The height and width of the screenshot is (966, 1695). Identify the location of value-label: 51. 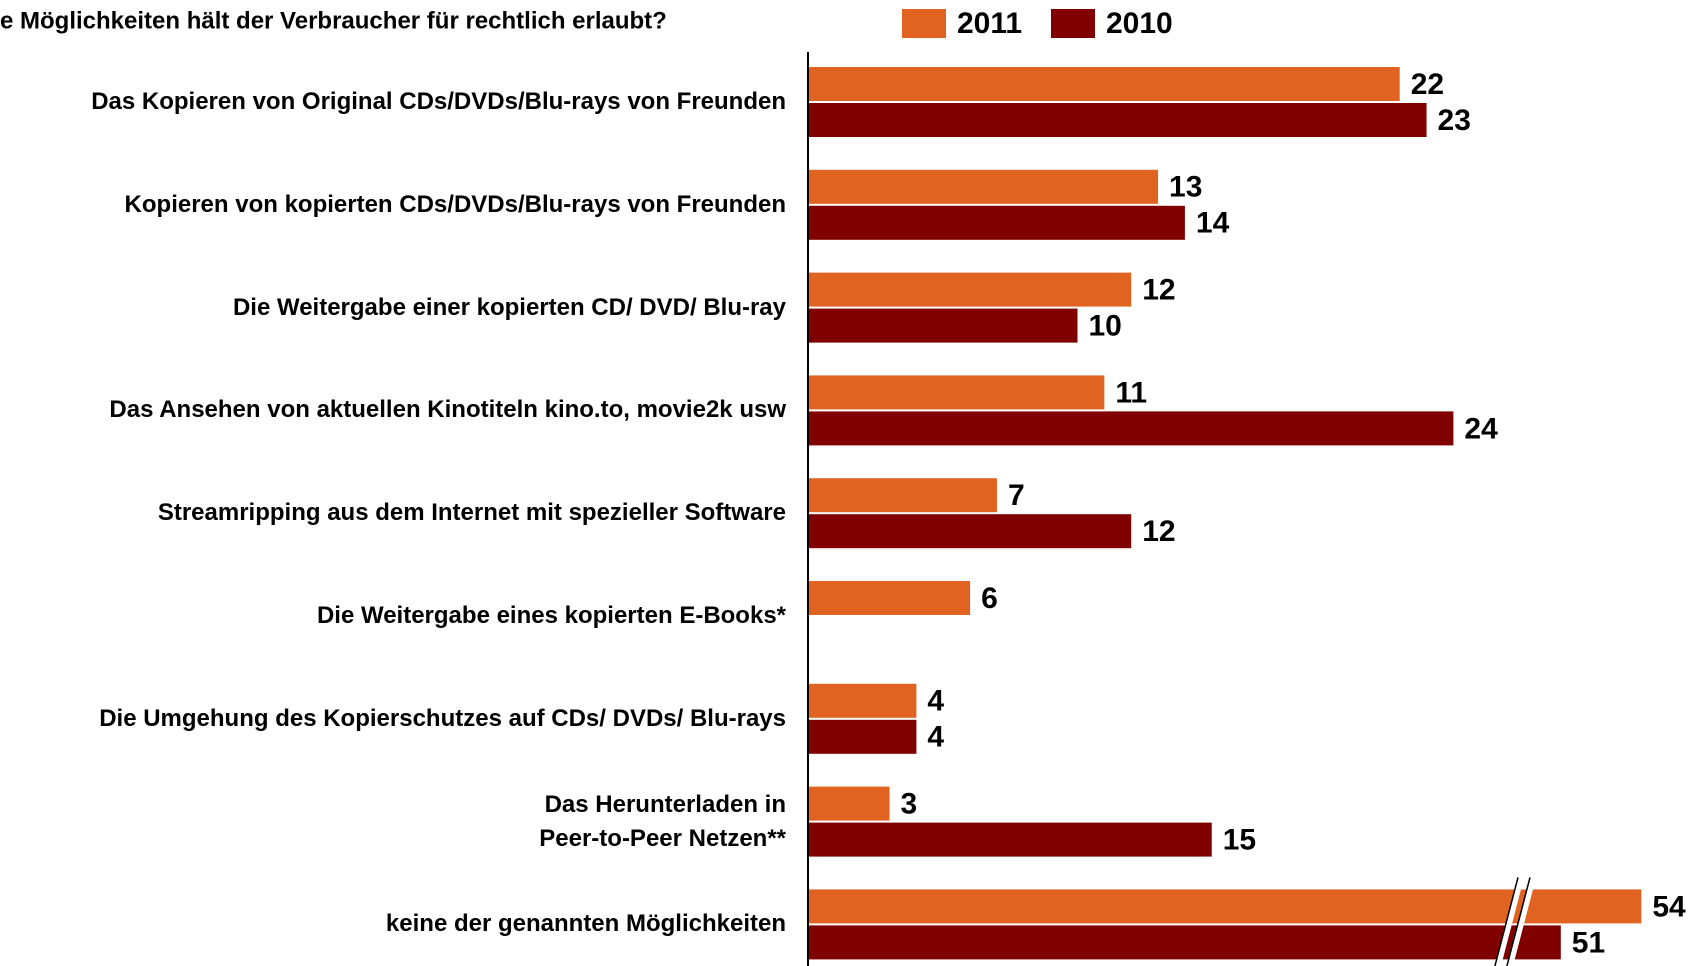
(1588, 942).